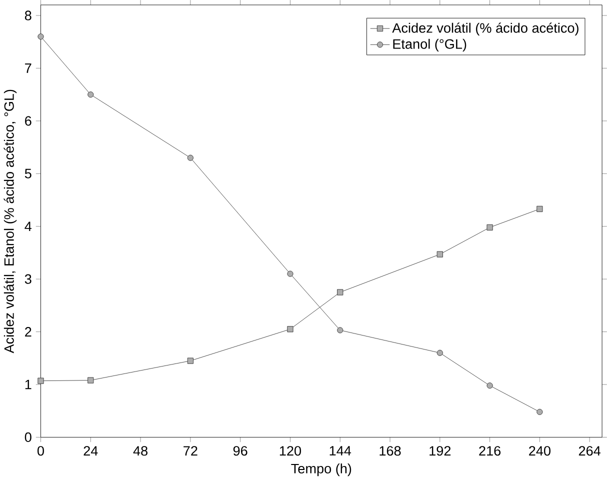 This screenshot has height=480, width=607. I want to click on y-tick-label: 5, so click(28, 173).